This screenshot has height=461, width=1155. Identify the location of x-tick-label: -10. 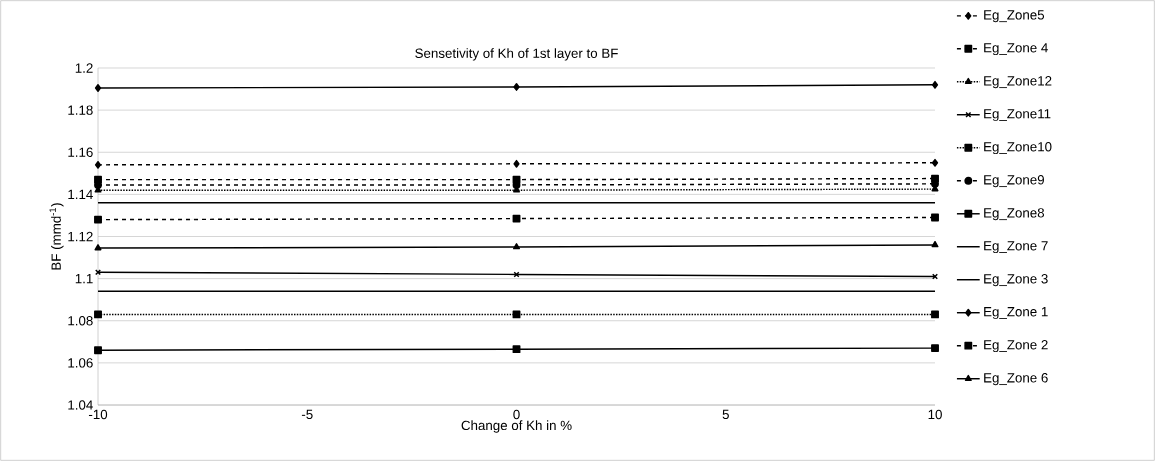
(98, 414).